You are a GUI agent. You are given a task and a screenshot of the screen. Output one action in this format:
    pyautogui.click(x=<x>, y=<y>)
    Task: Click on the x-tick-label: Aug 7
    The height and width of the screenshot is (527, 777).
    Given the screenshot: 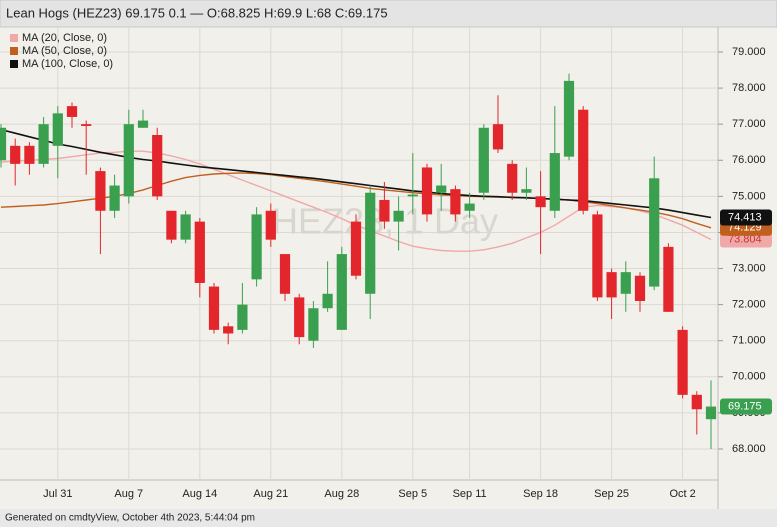 What is the action you would take?
    pyautogui.click(x=128, y=494)
    